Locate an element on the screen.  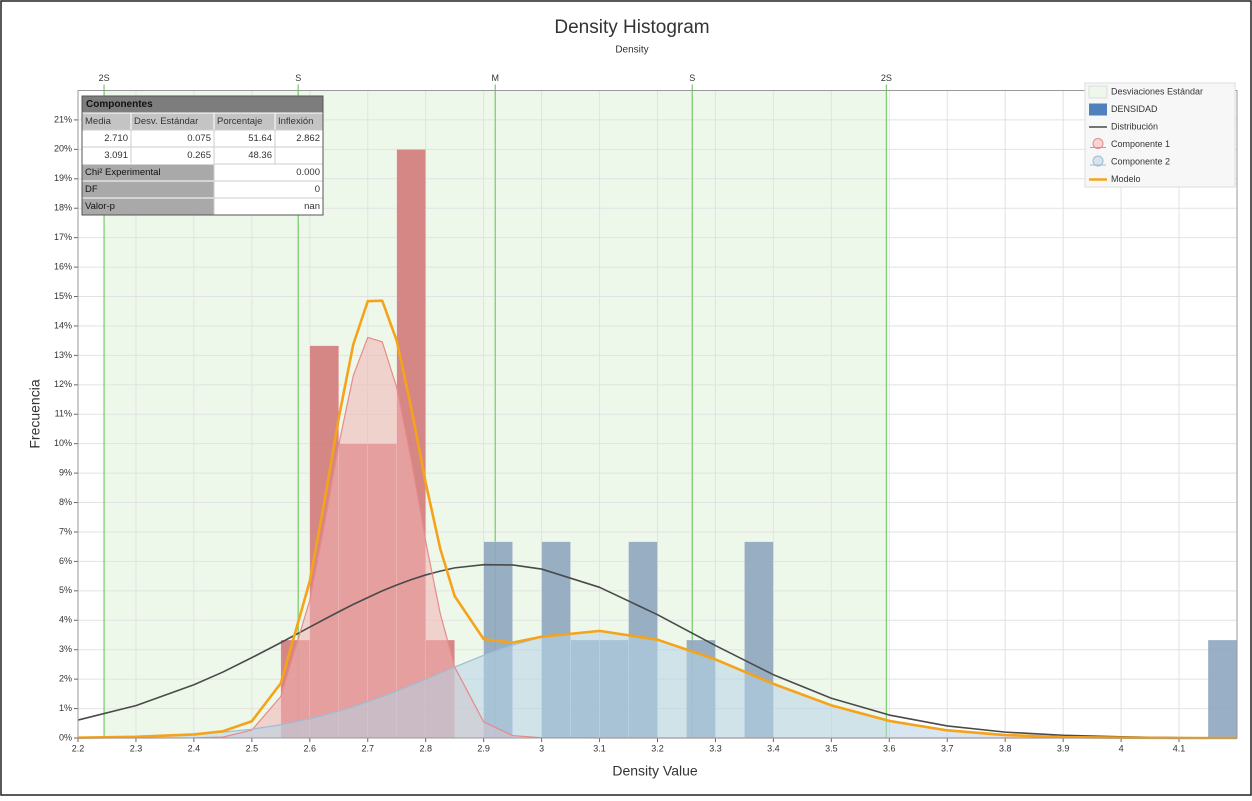
legend-box is located at coordinates (1160, 135).